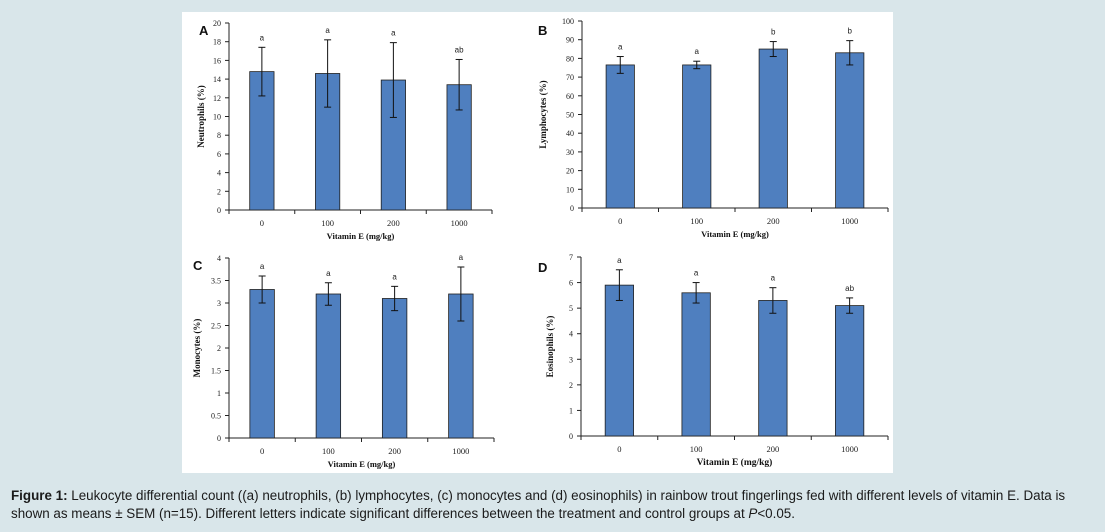 The height and width of the screenshot is (532, 1105). What do you see at coordinates (568, 21) in the screenshot?
I see `y-tick-label: 100` at bounding box center [568, 21].